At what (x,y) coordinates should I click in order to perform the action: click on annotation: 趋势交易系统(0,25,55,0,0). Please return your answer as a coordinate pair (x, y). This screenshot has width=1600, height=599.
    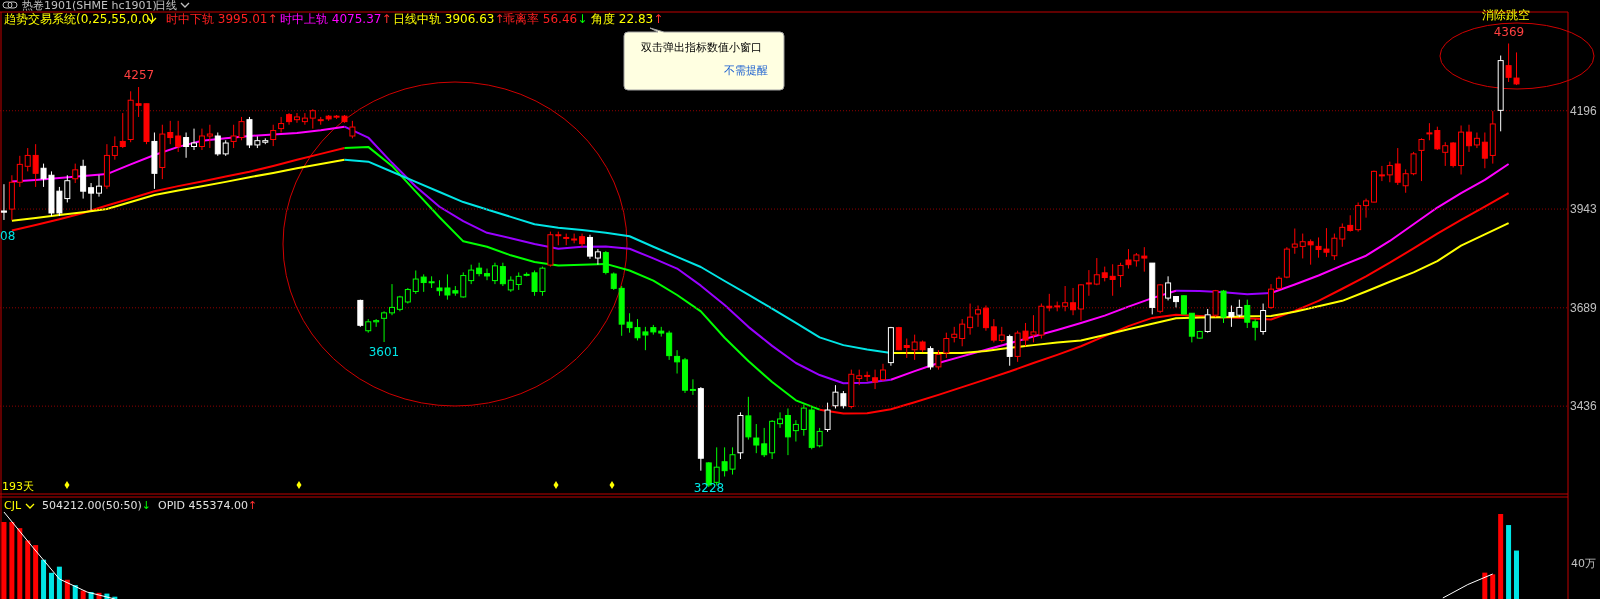
    Looking at the image, I should click on (79, 19).